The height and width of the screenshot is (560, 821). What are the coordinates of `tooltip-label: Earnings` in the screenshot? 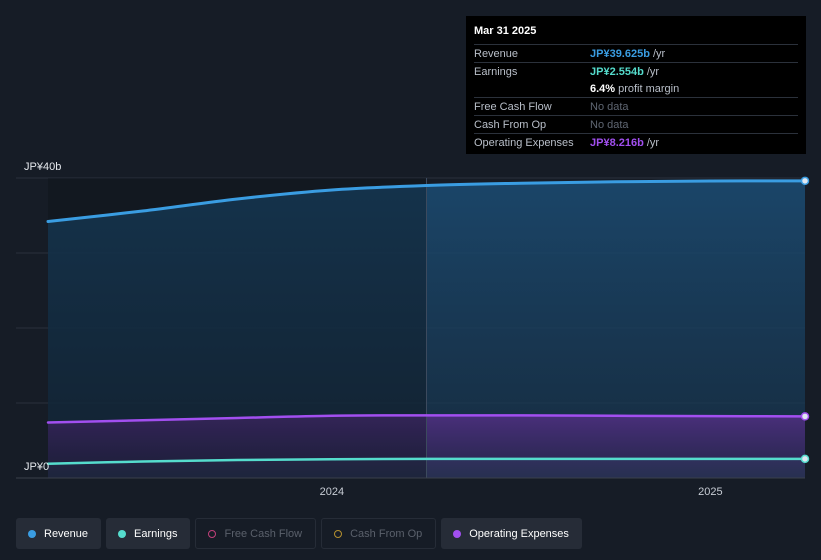 It's located at (496, 71).